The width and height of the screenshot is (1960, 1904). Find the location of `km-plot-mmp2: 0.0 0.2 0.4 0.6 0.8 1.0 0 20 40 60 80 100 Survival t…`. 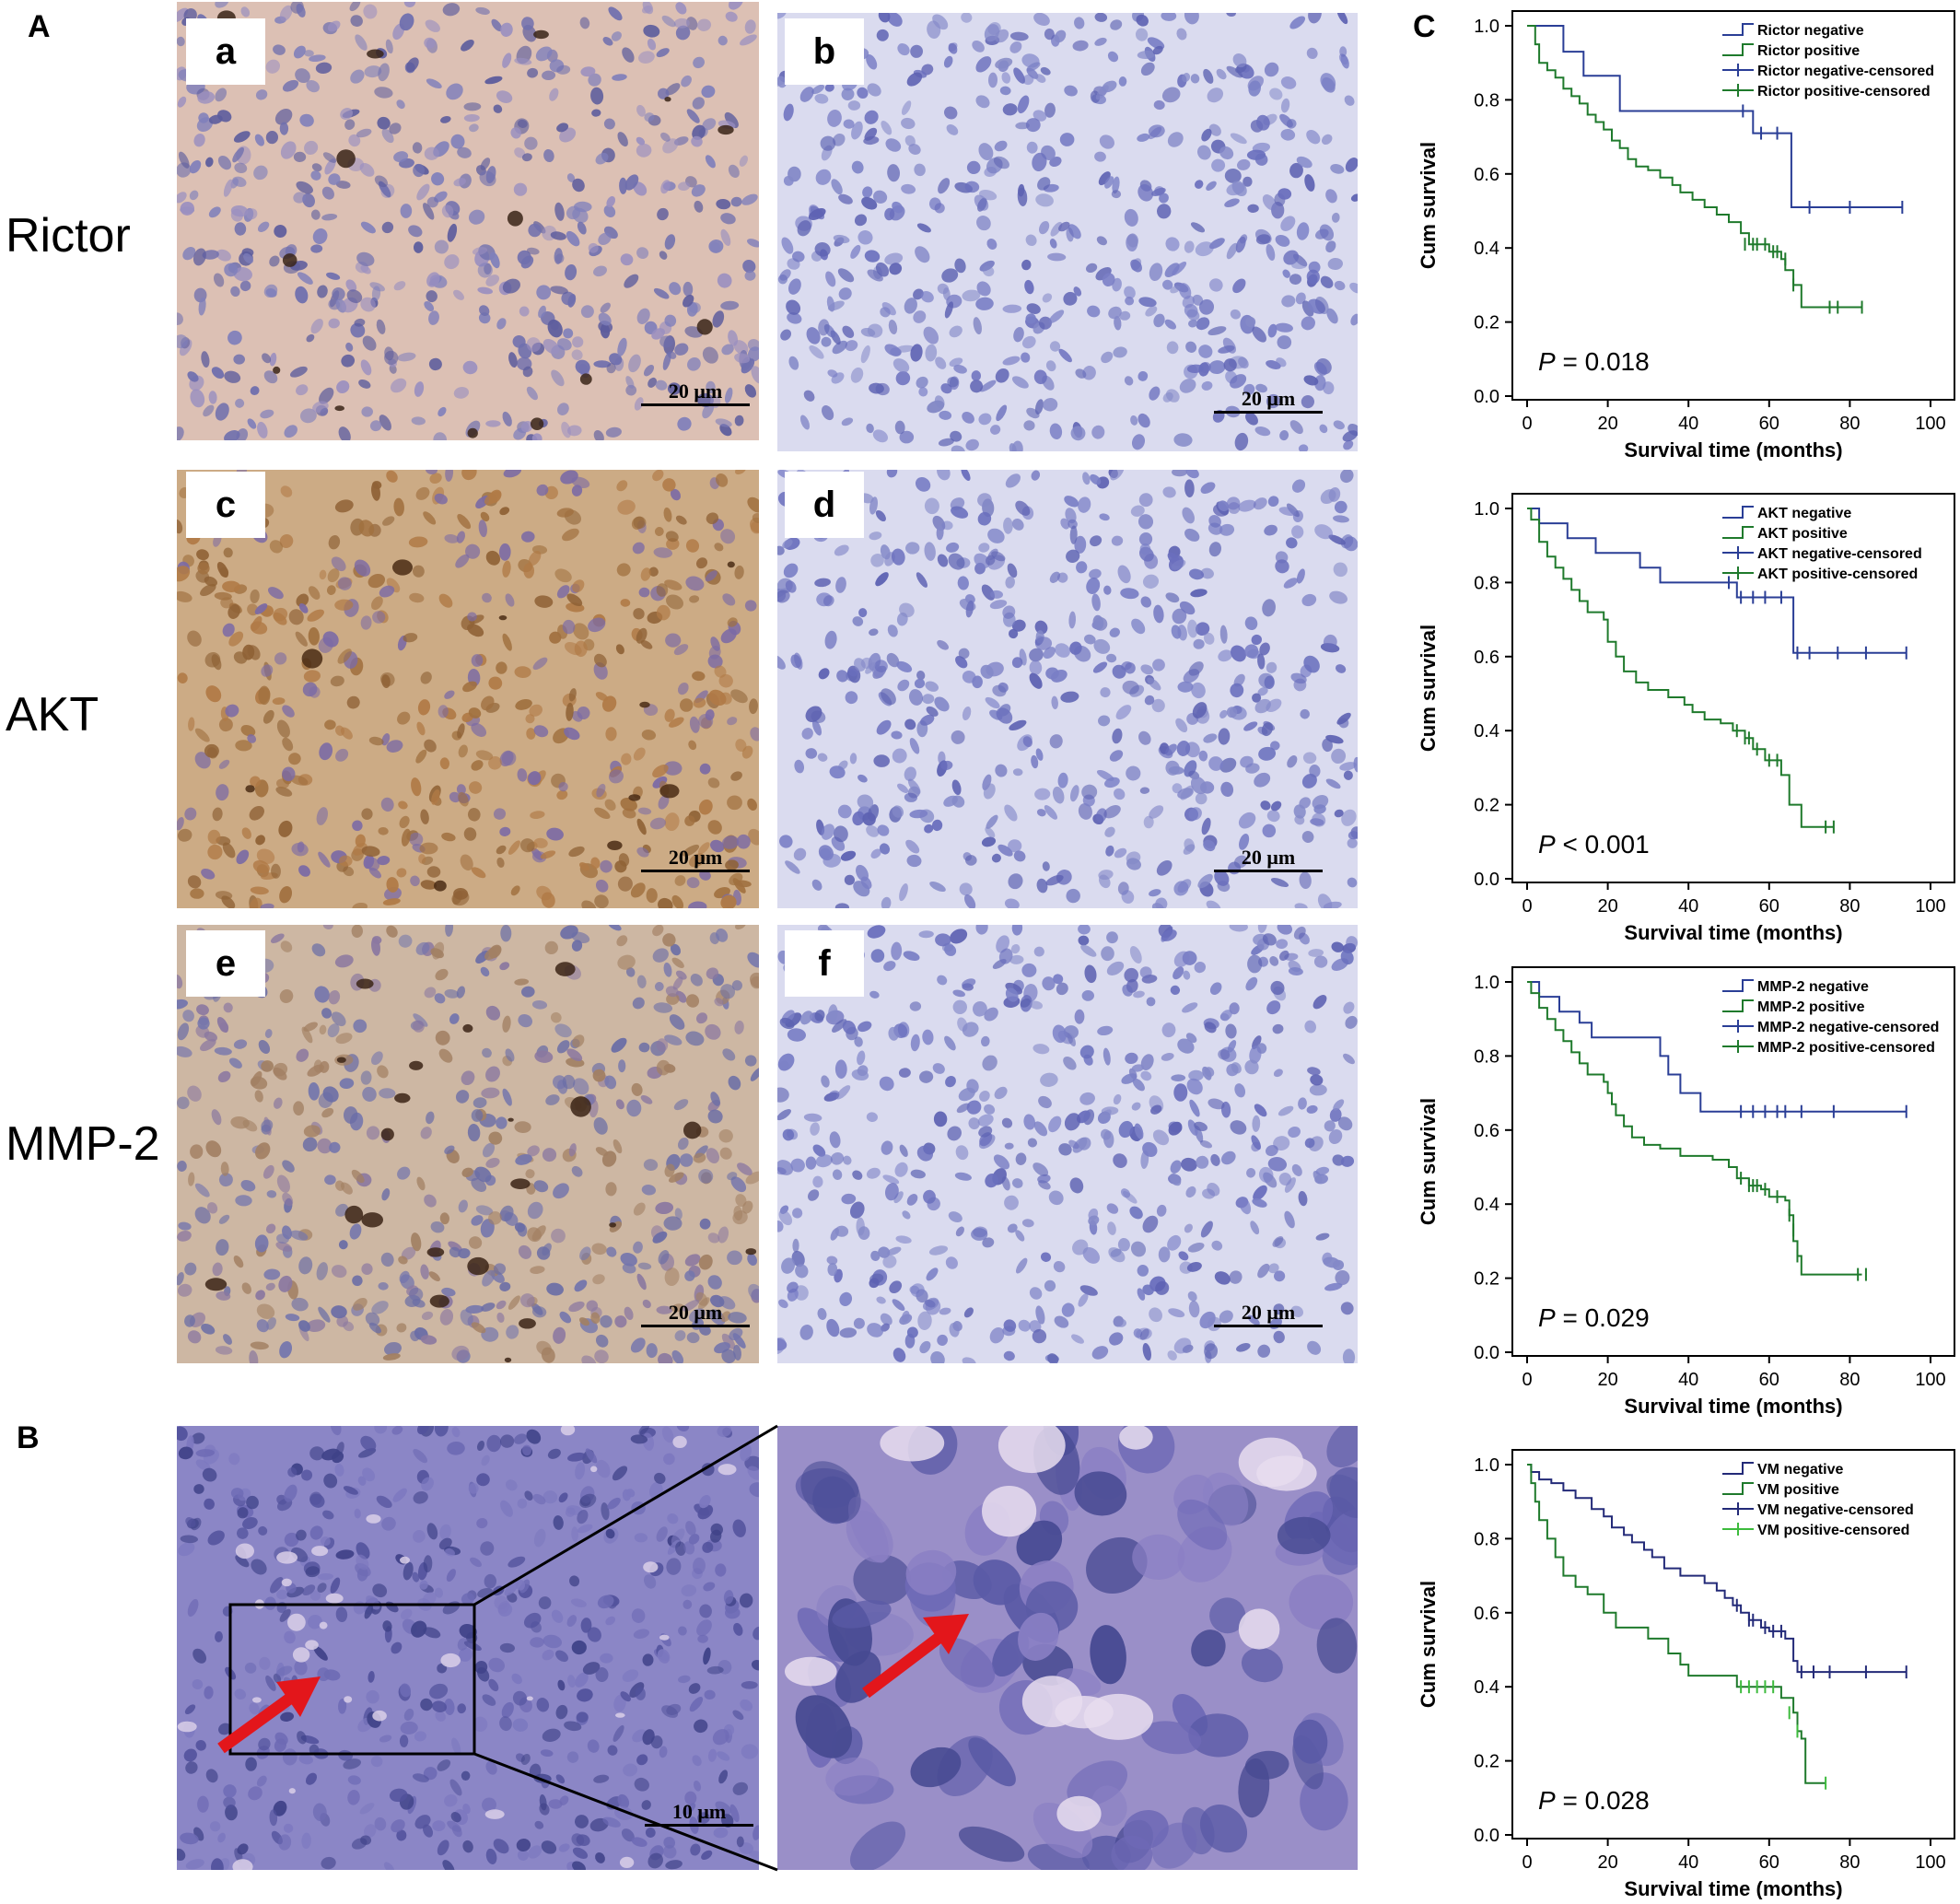

km-plot-mmp2: 0.0 0.2 0.4 0.6 0.8 1.0 0 20 40 60 80 100 Survival t… is located at coordinates (1682, 1191).